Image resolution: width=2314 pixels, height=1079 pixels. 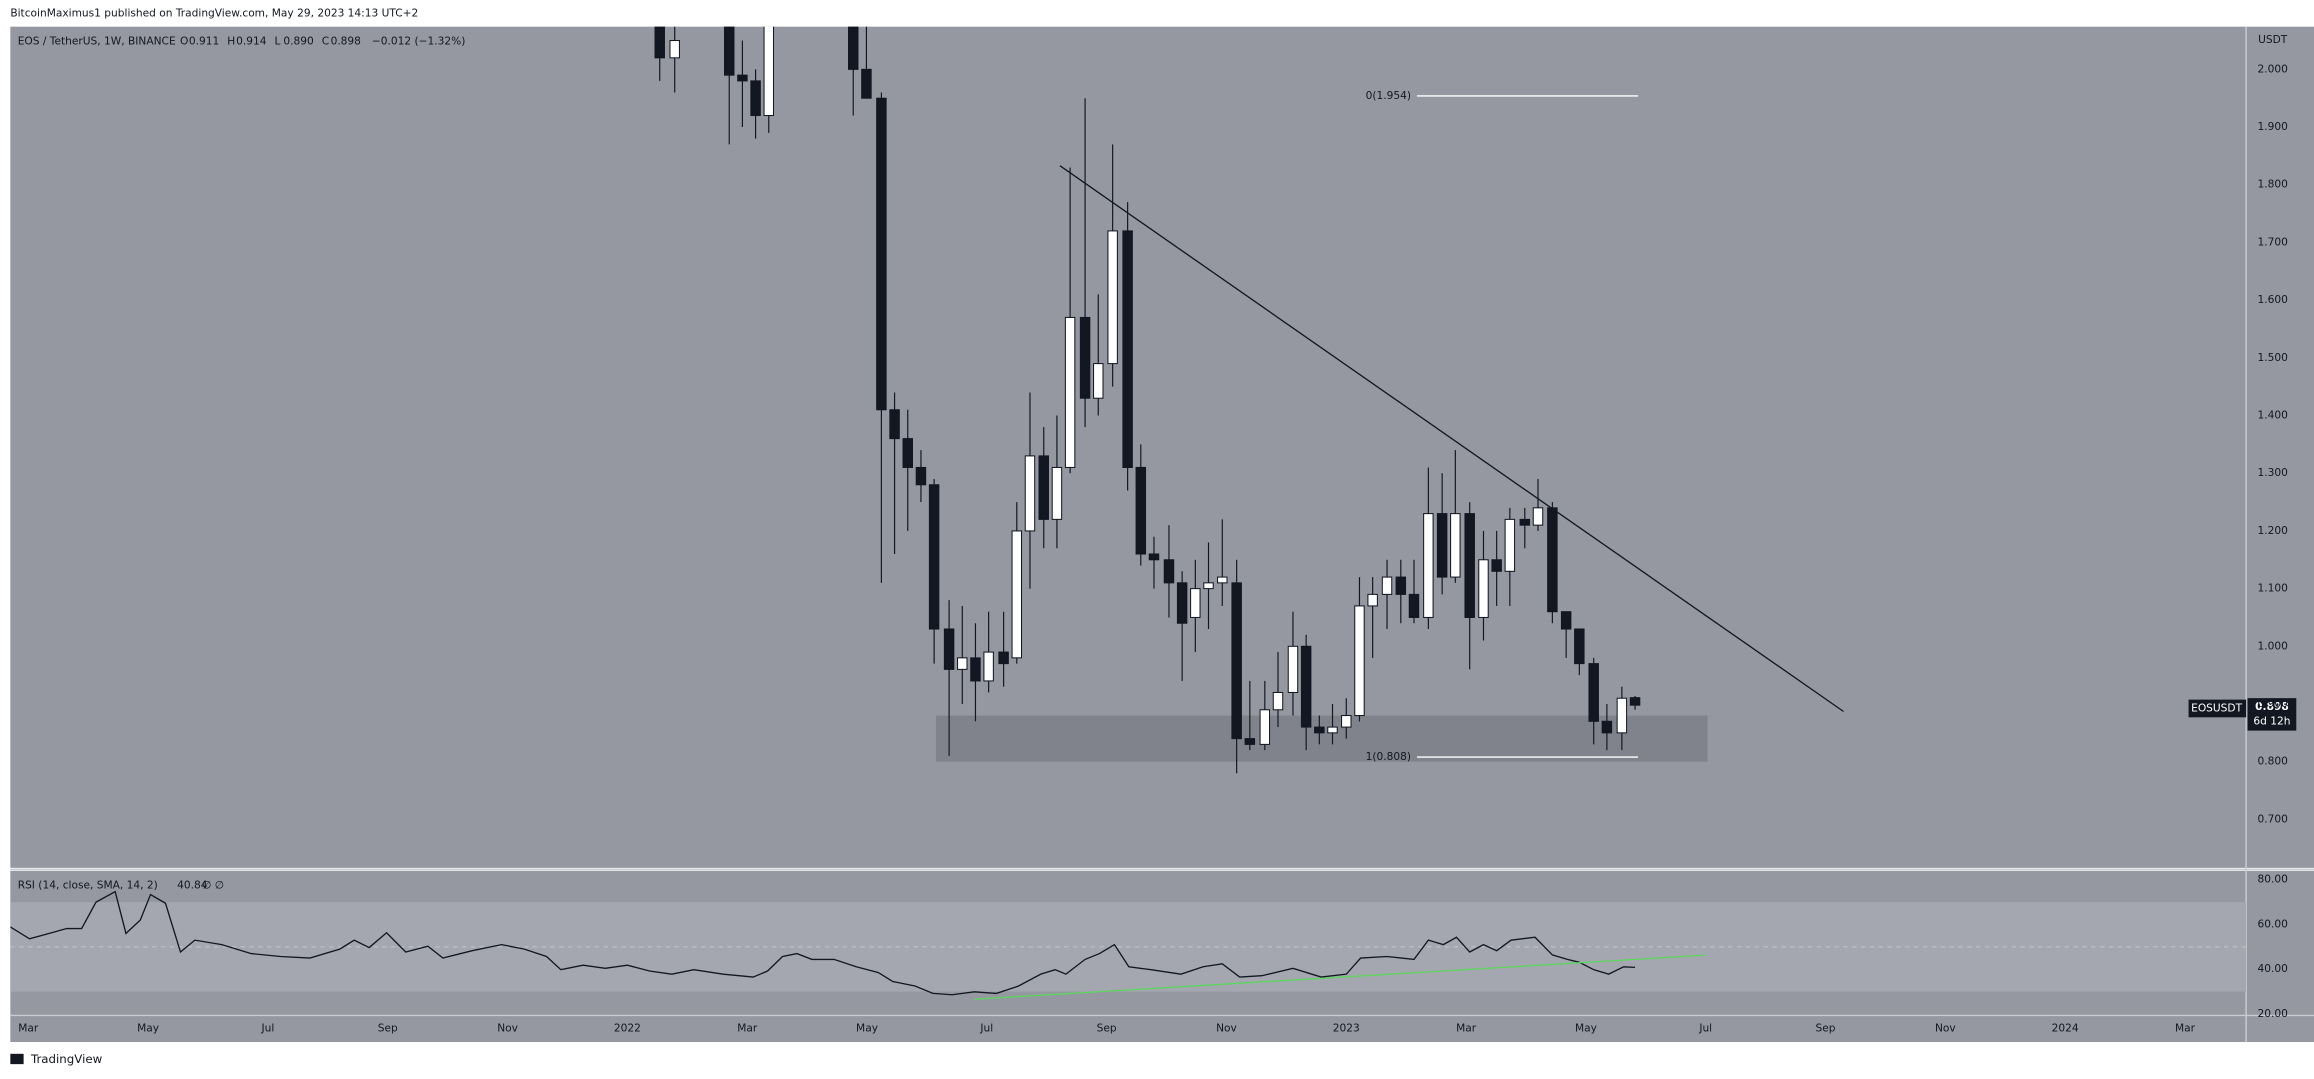 What do you see at coordinates (2272, 714) in the screenshot?
I see `price-tag` at bounding box center [2272, 714].